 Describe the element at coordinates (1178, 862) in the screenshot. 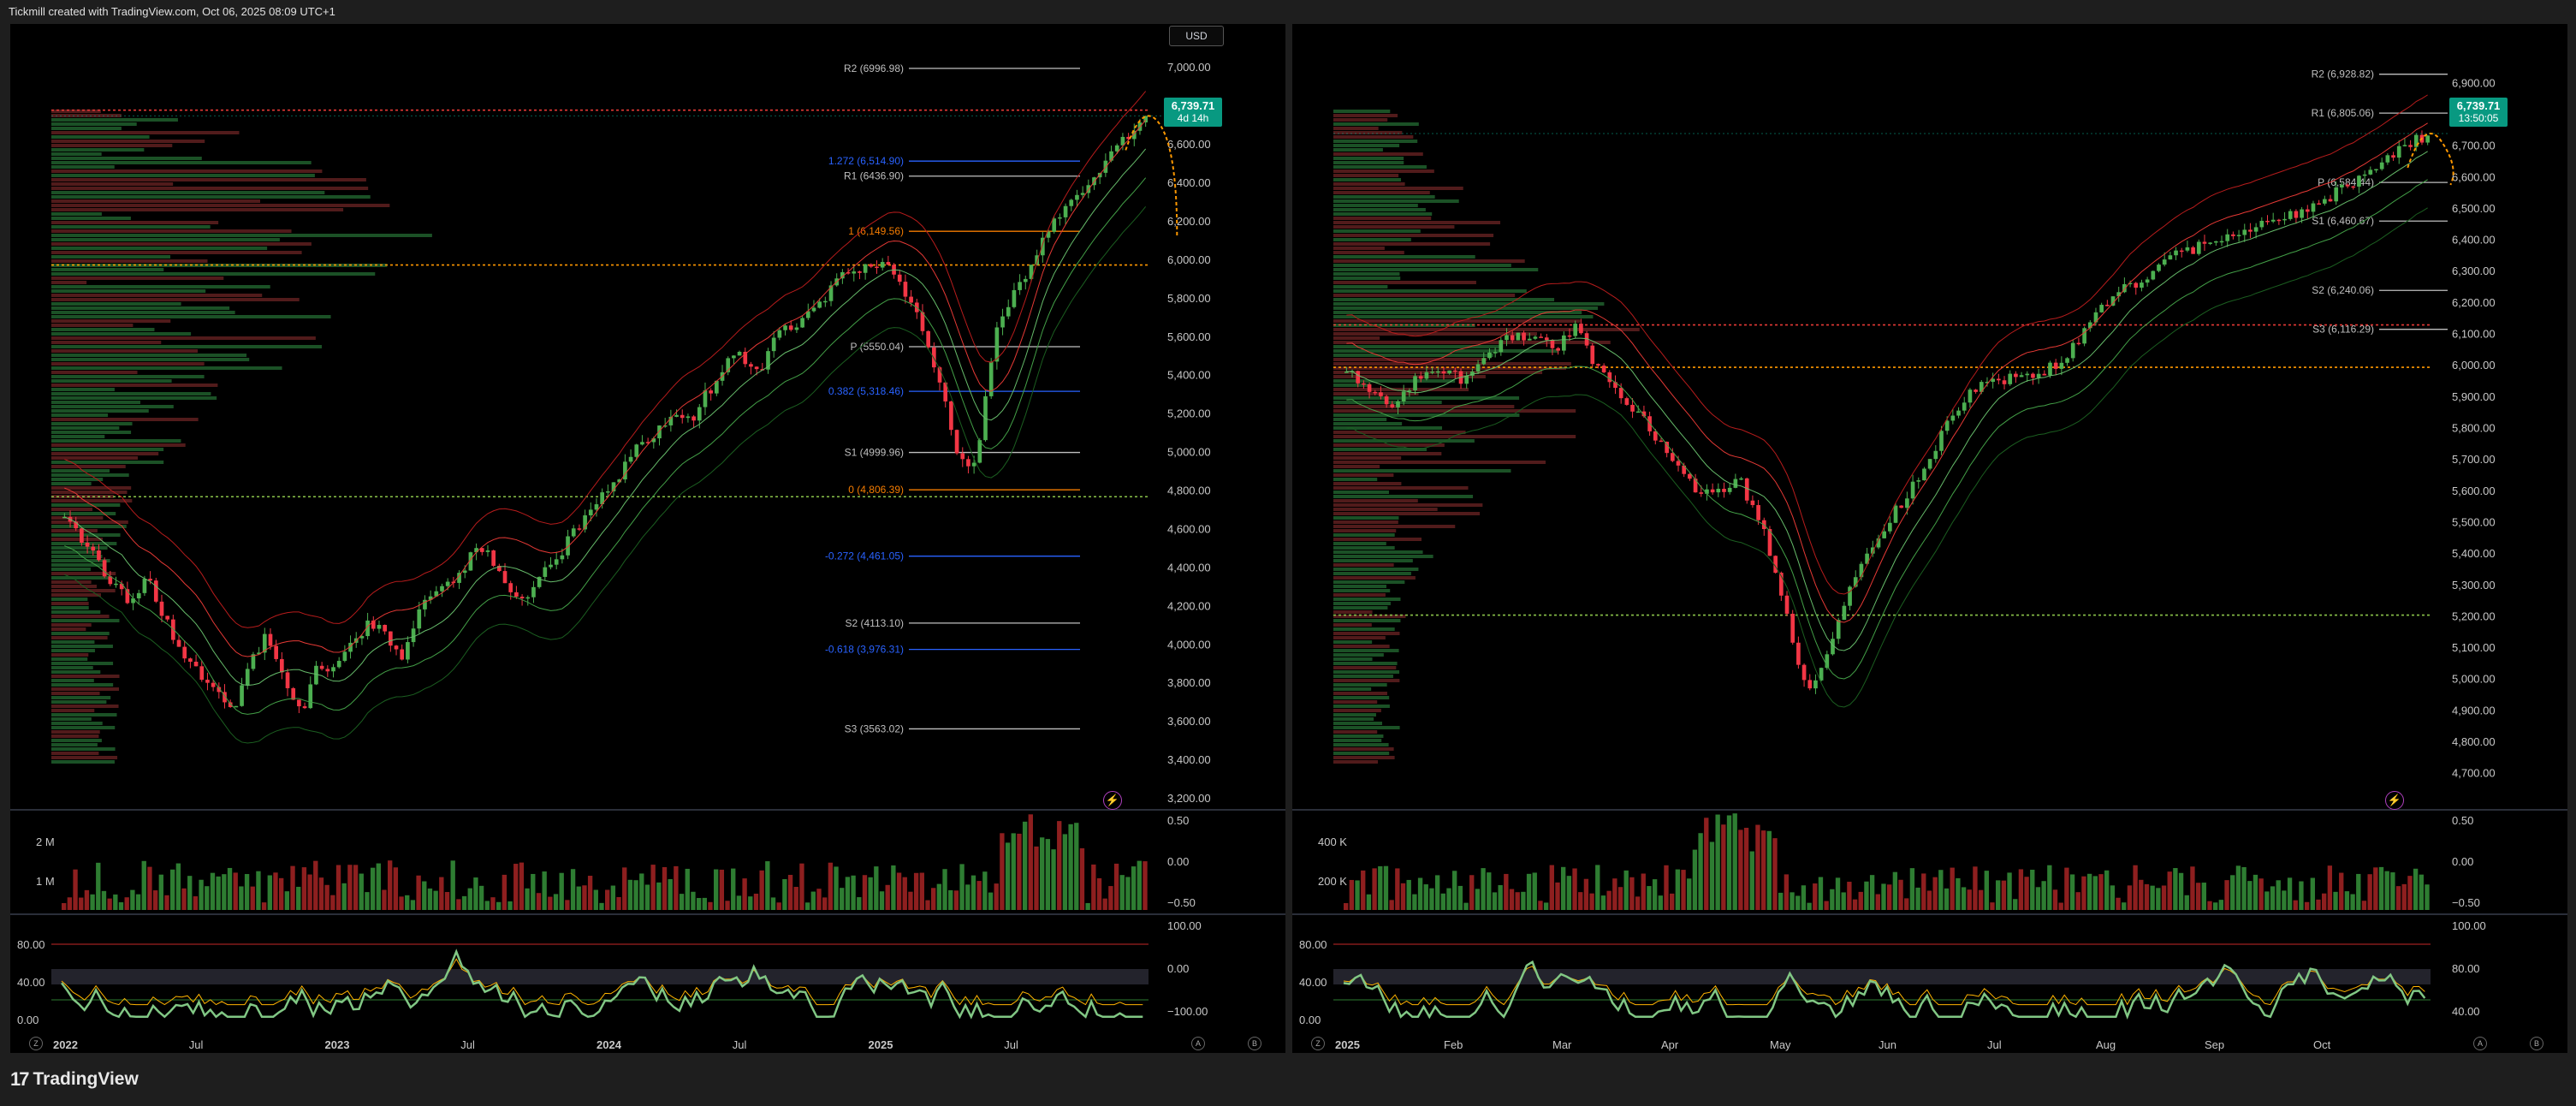

I see `volume-right-tick: 0.00` at that location.